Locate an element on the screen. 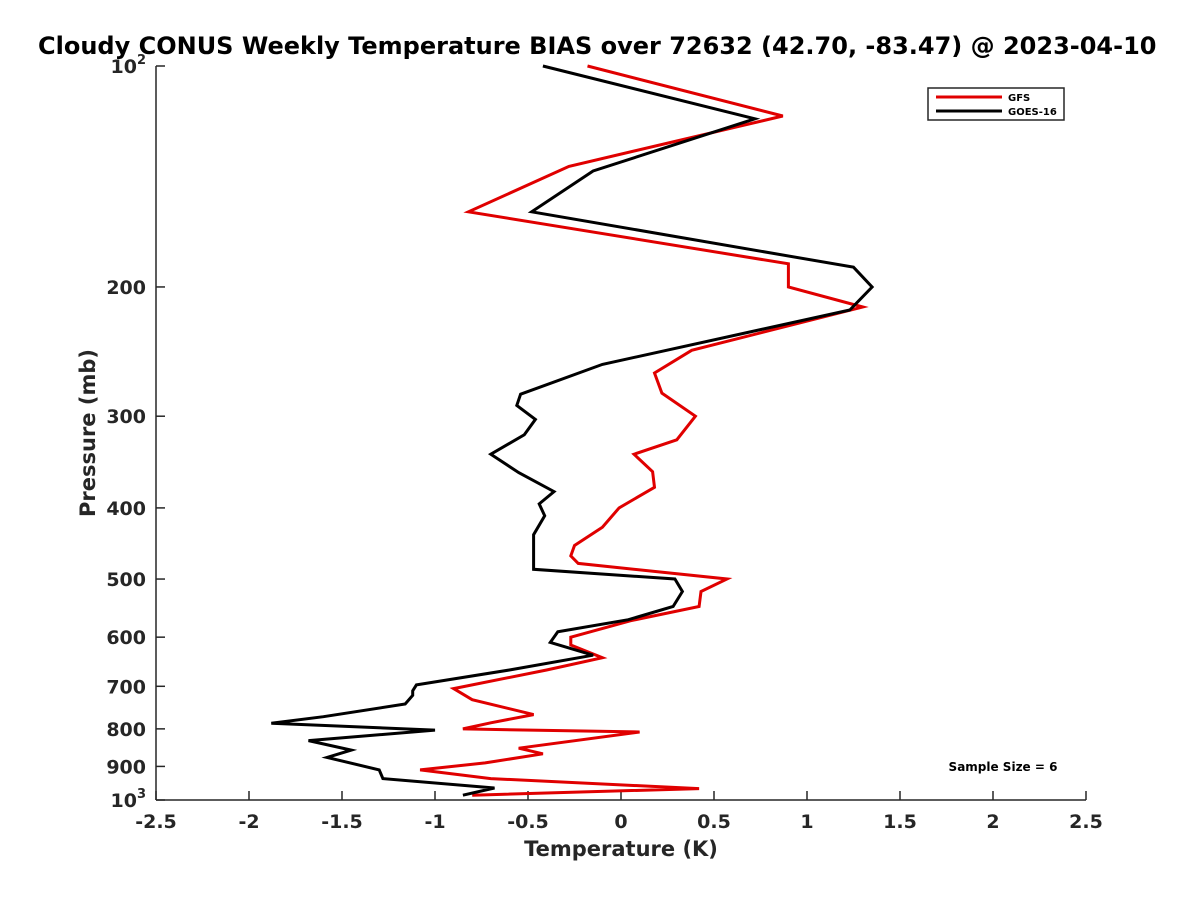 The image size is (1200, 900). y-tick-label: 800 is located at coordinates (126, 730).